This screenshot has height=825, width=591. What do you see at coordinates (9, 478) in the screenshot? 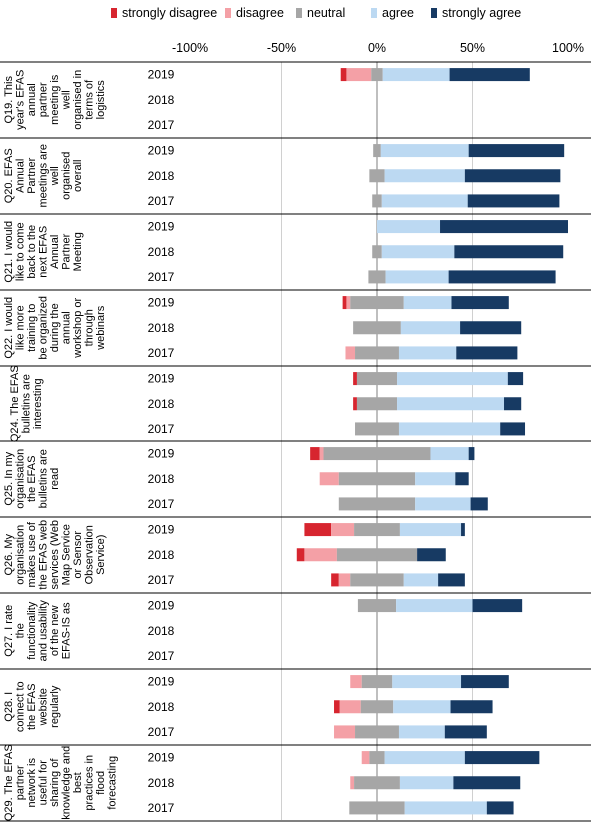
I see `question-label: Q25. In my` at bounding box center [9, 478].